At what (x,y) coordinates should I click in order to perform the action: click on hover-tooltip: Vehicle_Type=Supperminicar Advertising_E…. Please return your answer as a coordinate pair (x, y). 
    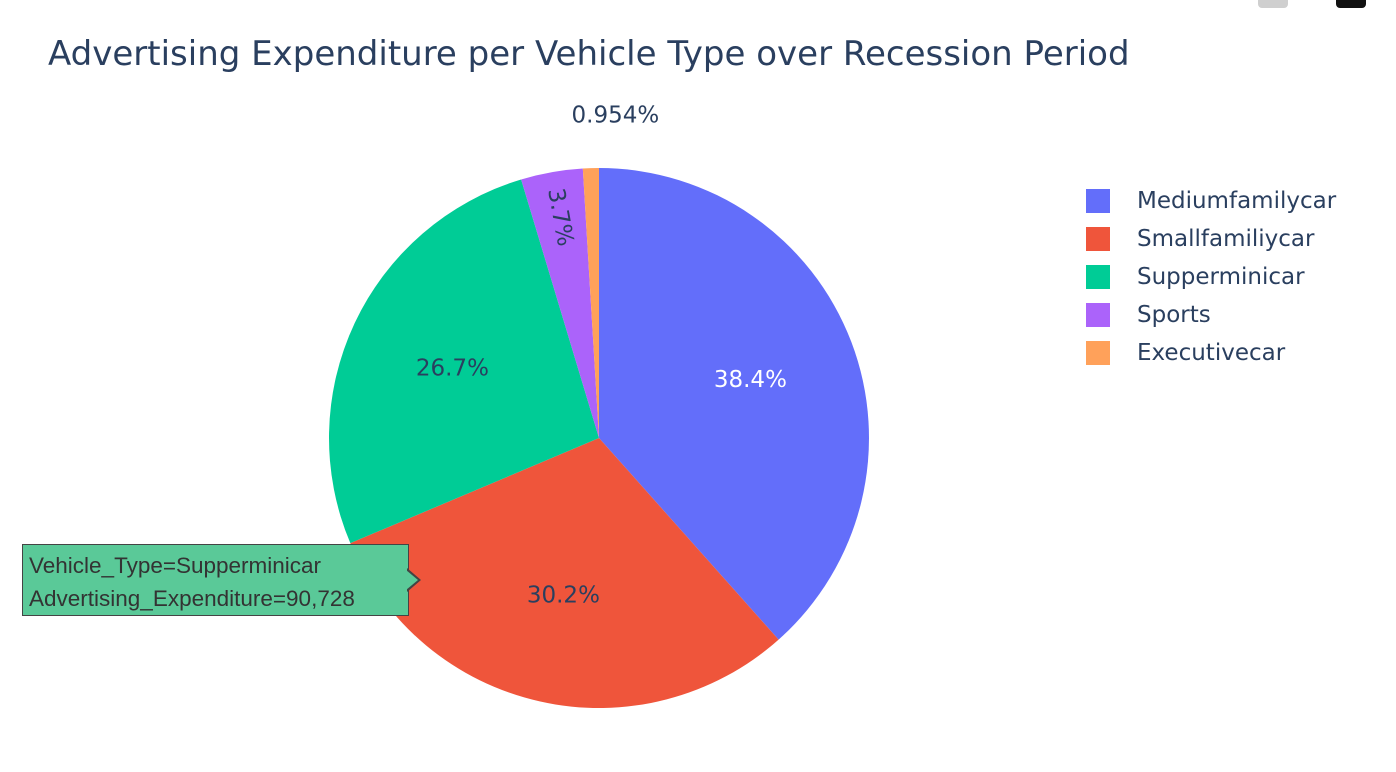
    Looking at the image, I should click on (215, 580).